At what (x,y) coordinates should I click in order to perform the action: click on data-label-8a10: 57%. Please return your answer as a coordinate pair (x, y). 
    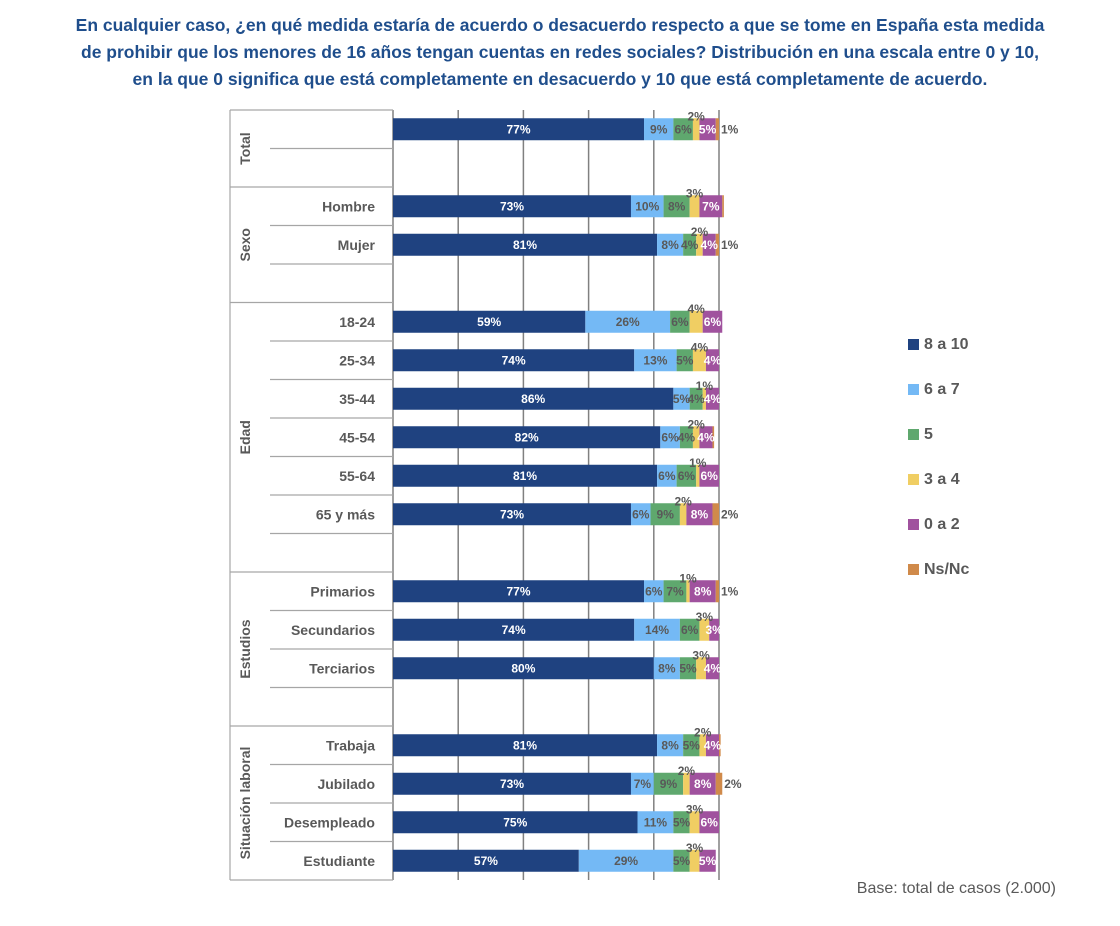
    Looking at the image, I should click on (486, 861).